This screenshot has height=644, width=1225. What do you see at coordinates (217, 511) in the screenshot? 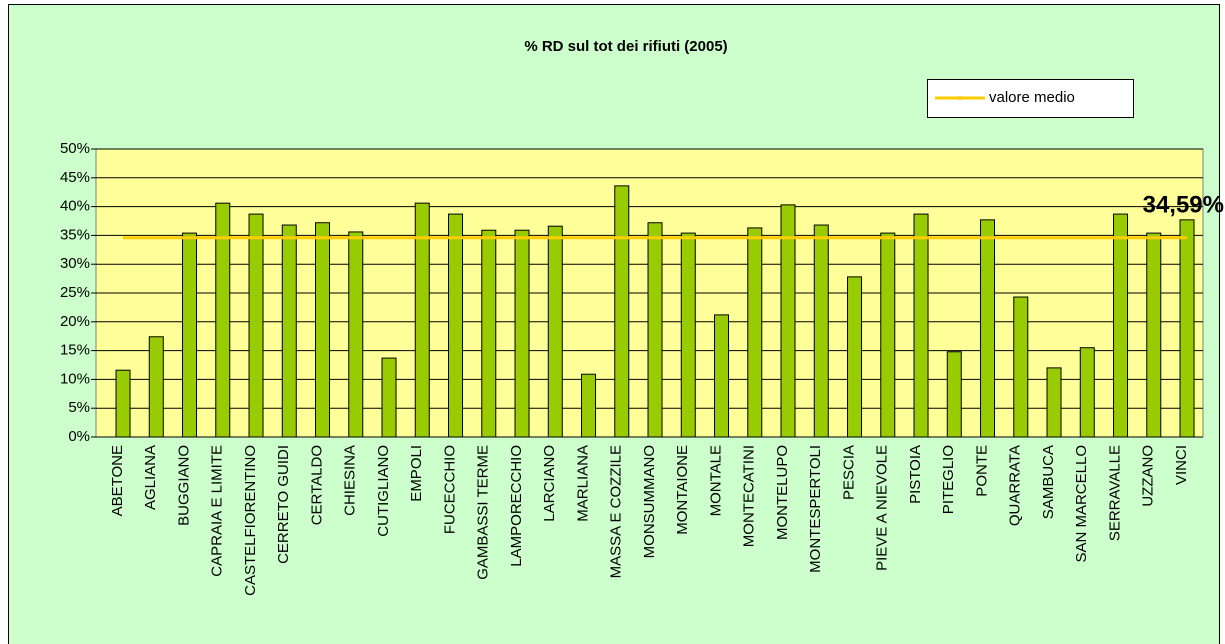
I see `x-tick-label: CAPRAIA E LIMITE` at bounding box center [217, 511].